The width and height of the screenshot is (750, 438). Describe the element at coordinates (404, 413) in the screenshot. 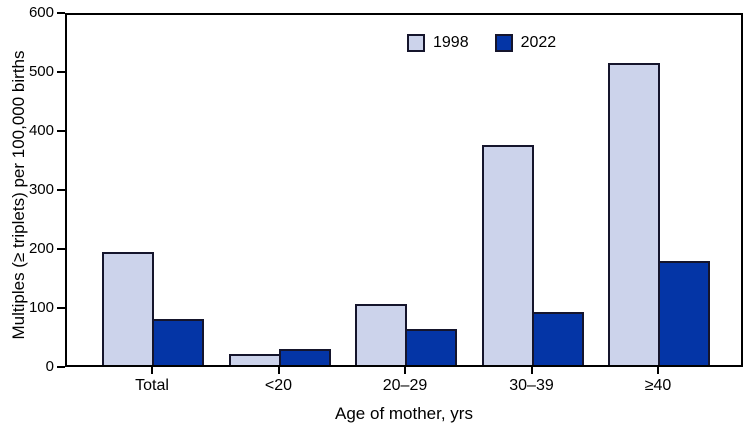

I see `x-axis-title: Age of mother, yrs` at that location.